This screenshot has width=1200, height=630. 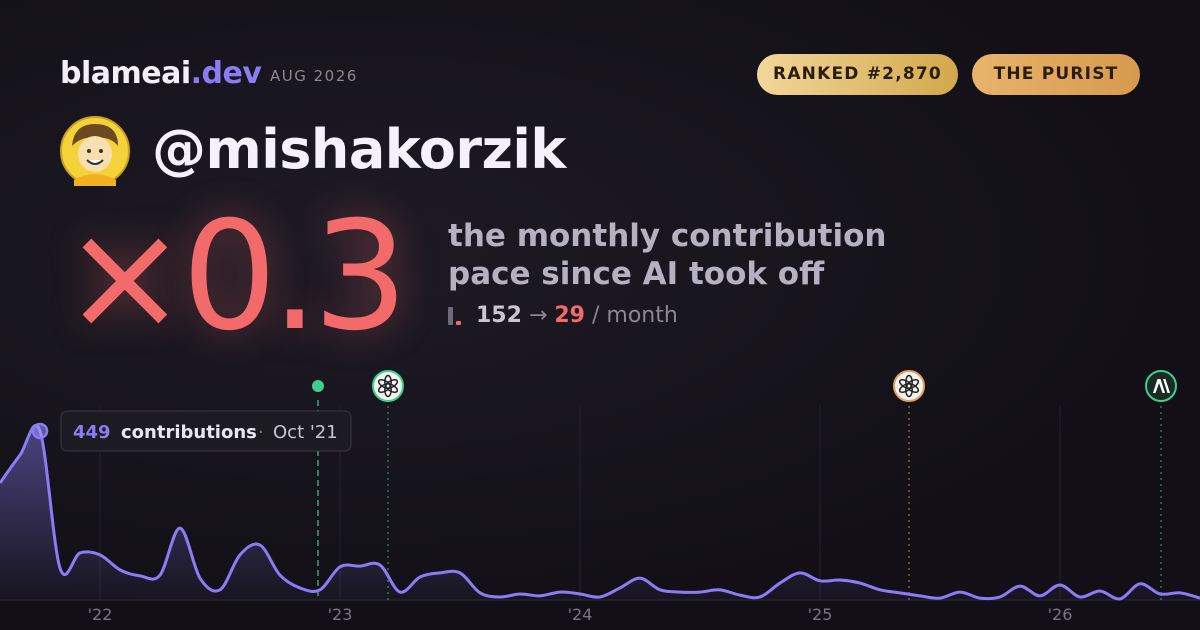 I want to click on brand-tld: .dev, so click(x=226, y=73).